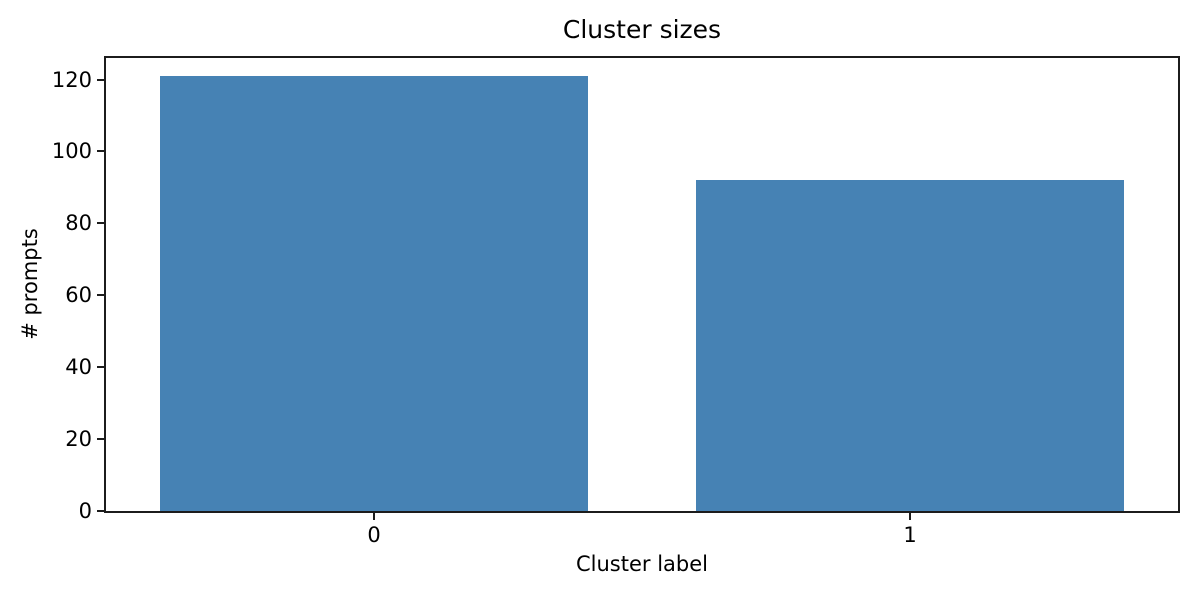 This screenshot has width=1200, height=600. Describe the element at coordinates (71, 79) in the screenshot. I see `y-tick-label: 120` at that location.